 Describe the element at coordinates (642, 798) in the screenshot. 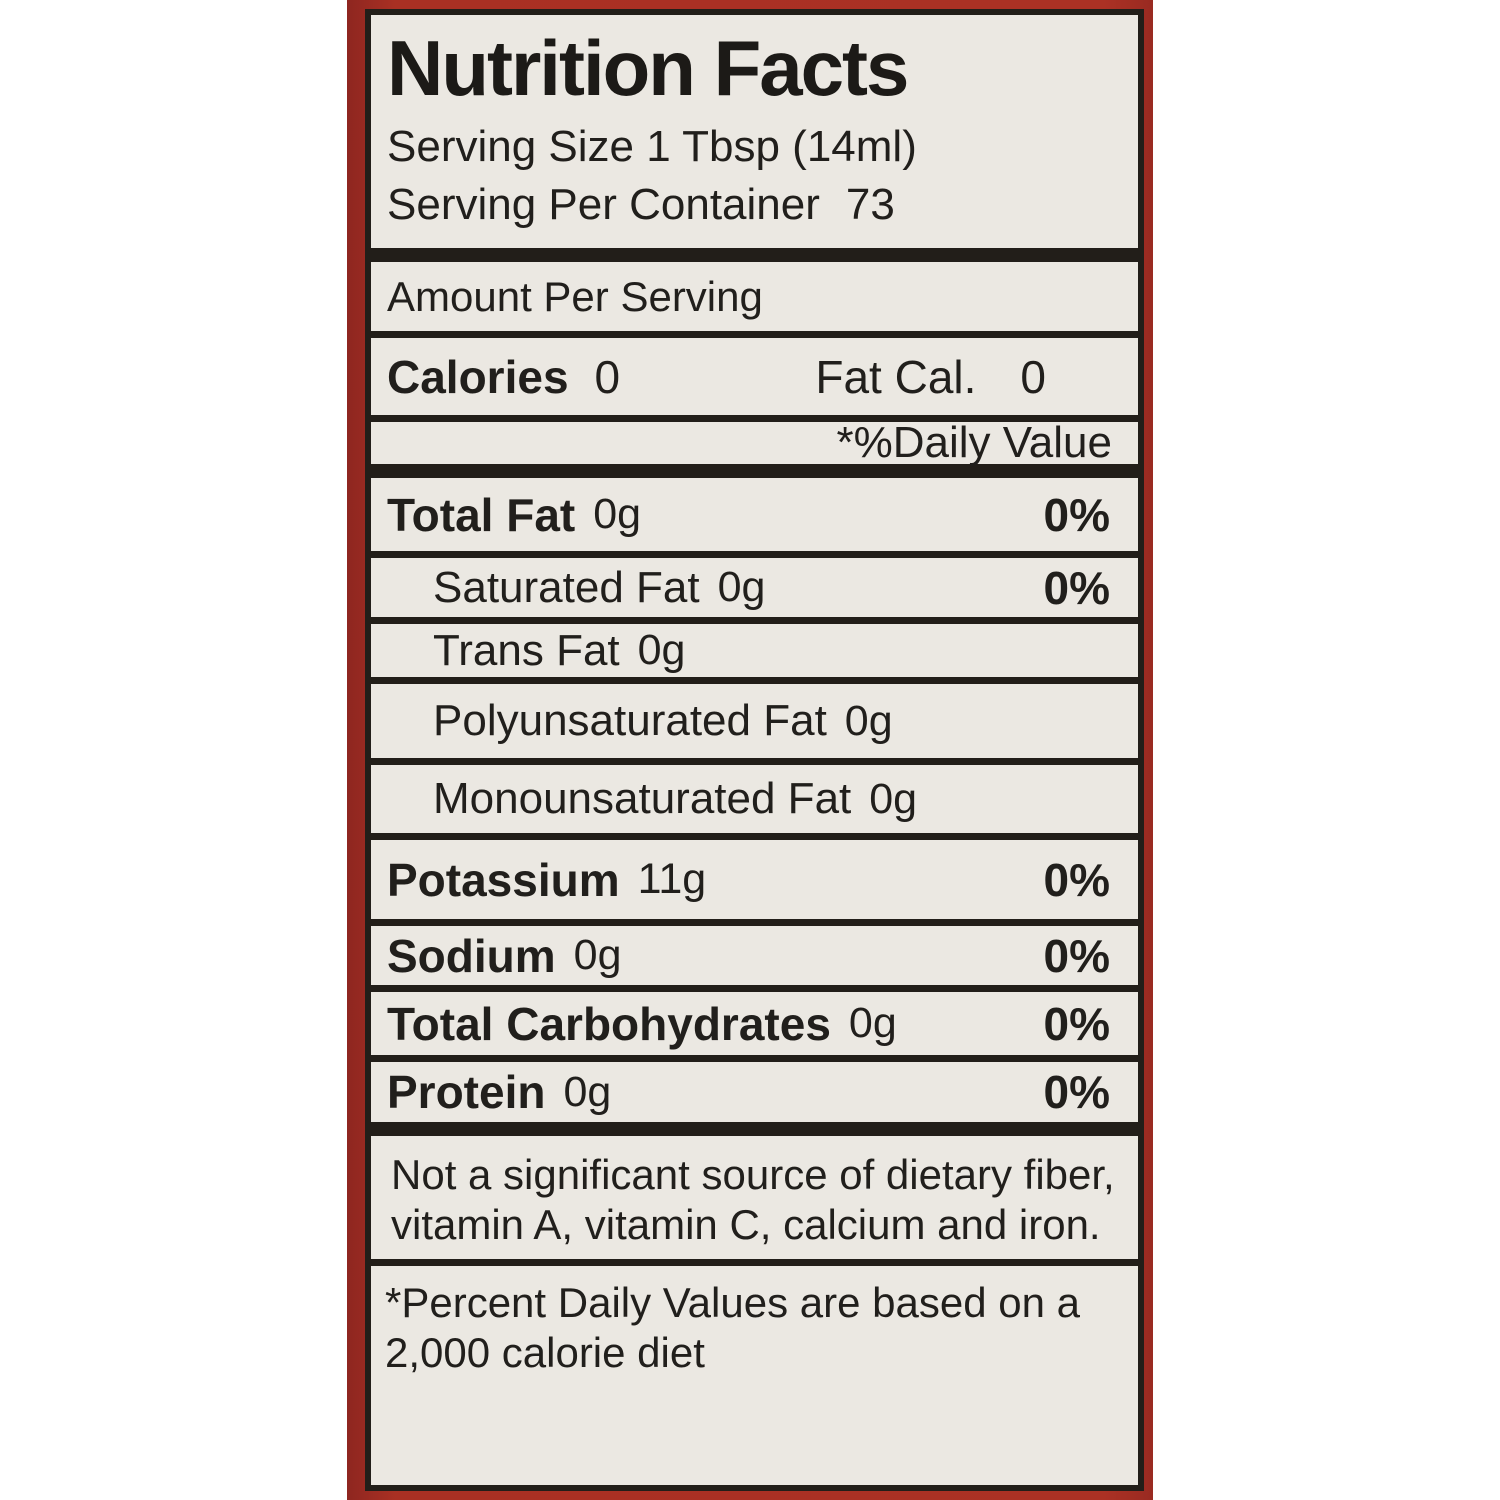

I see `nutrient-name: Monounsaturated Fat` at that location.